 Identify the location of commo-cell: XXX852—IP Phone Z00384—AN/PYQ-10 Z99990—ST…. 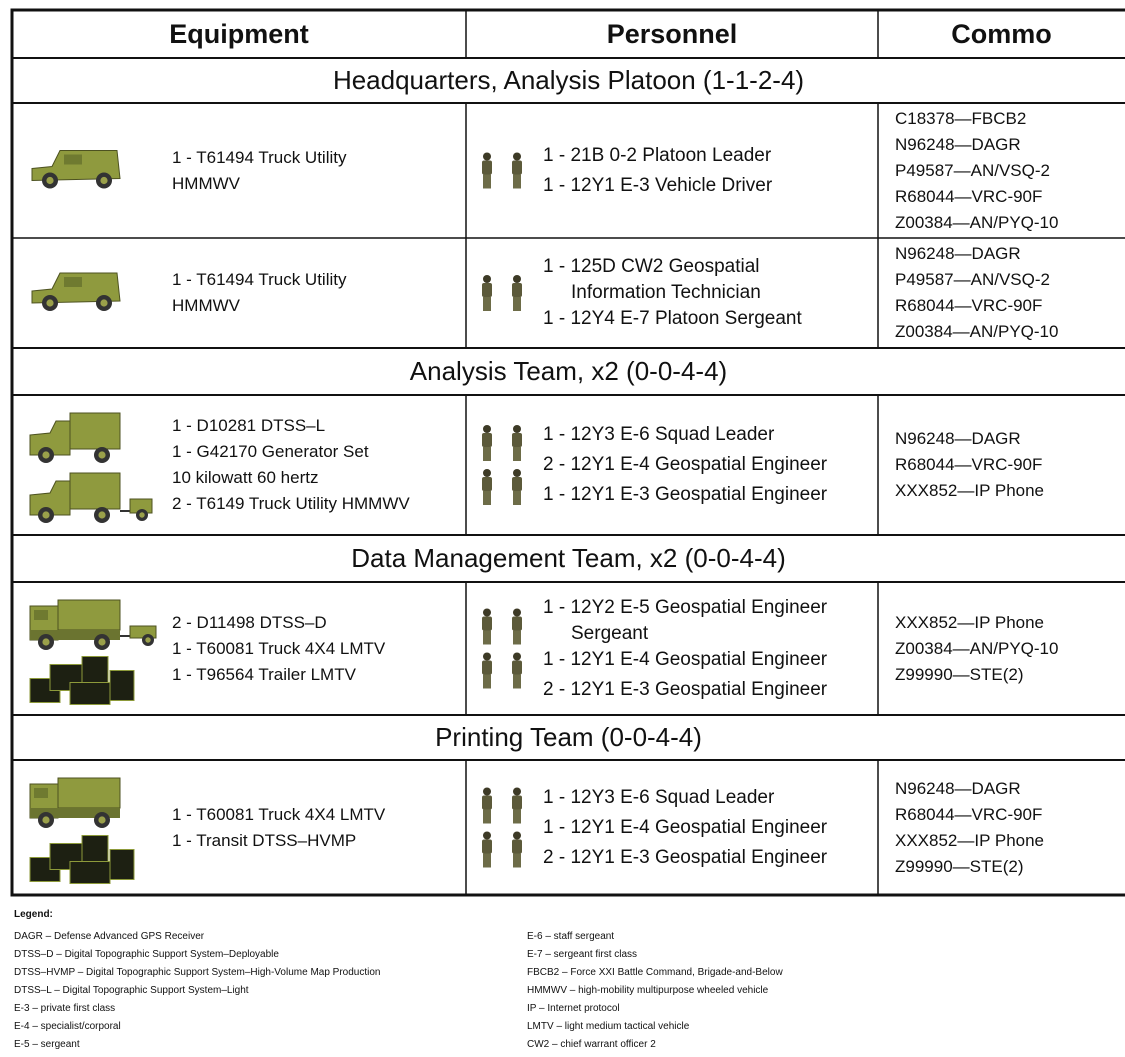
(1010, 648).